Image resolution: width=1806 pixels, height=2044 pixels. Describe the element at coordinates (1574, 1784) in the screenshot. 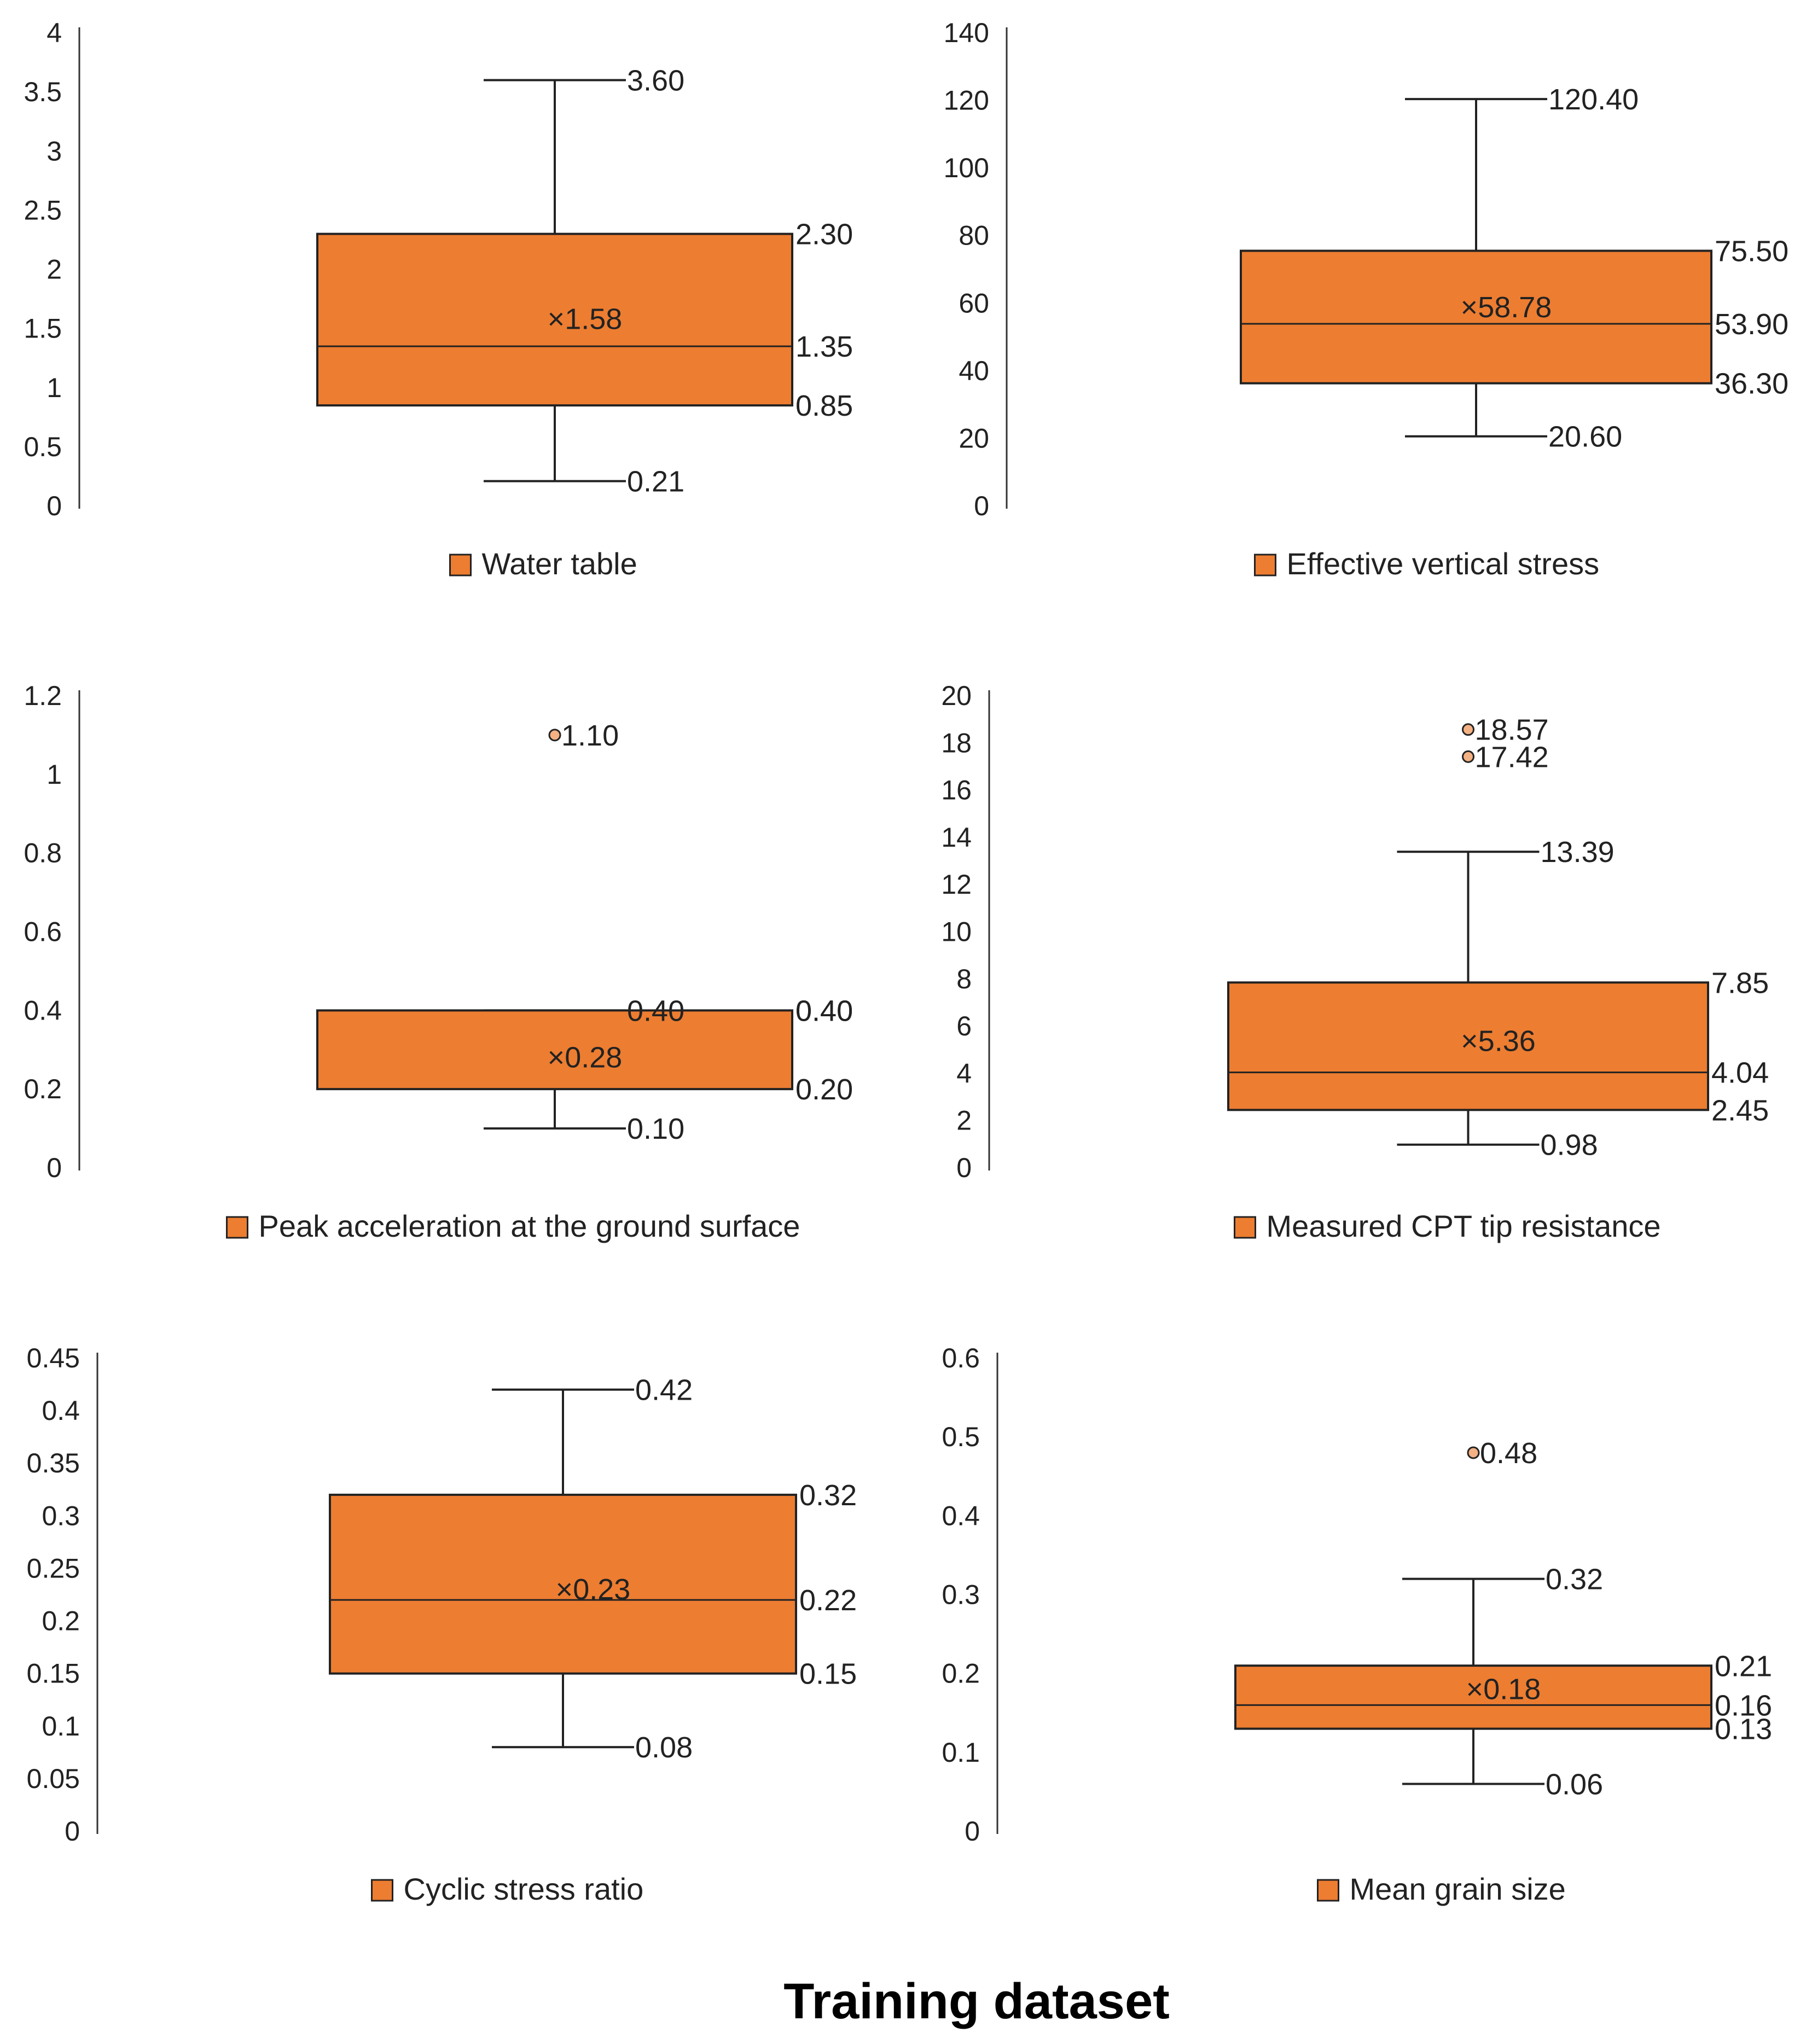

I see `min-label: 0.06` at that location.